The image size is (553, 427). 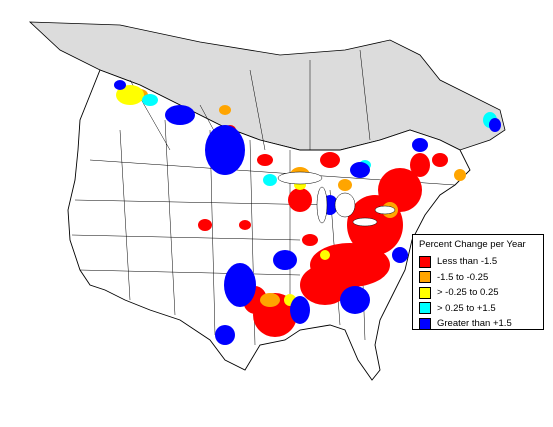 What do you see at coordinates (472, 244) in the screenshot?
I see `legend-title: Percent Change per Year` at bounding box center [472, 244].